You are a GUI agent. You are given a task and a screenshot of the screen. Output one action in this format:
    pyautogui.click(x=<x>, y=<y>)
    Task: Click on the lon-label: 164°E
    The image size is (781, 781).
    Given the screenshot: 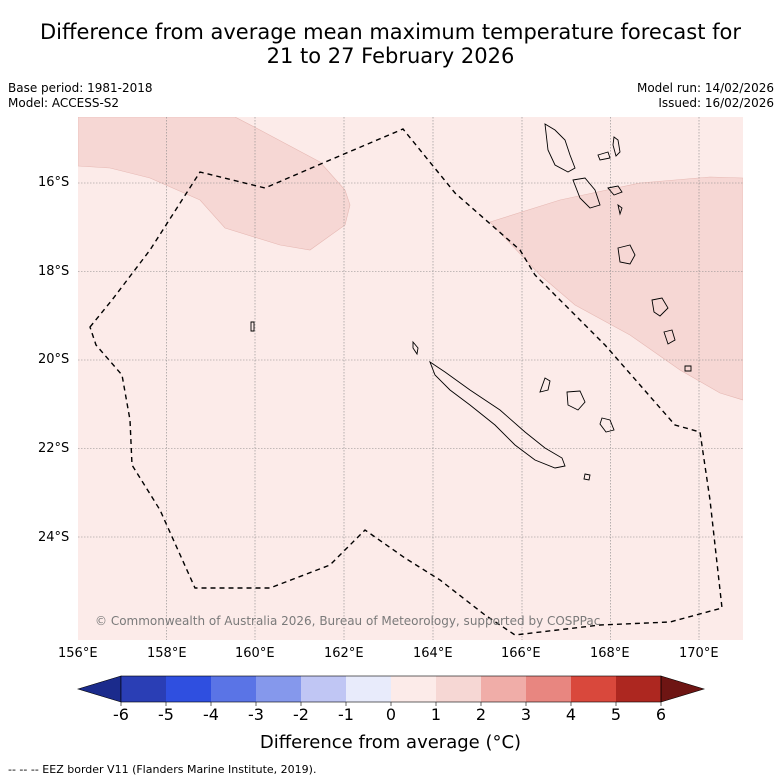 What is the action you would take?
    pyautogui.click(x=433, y=653)
    